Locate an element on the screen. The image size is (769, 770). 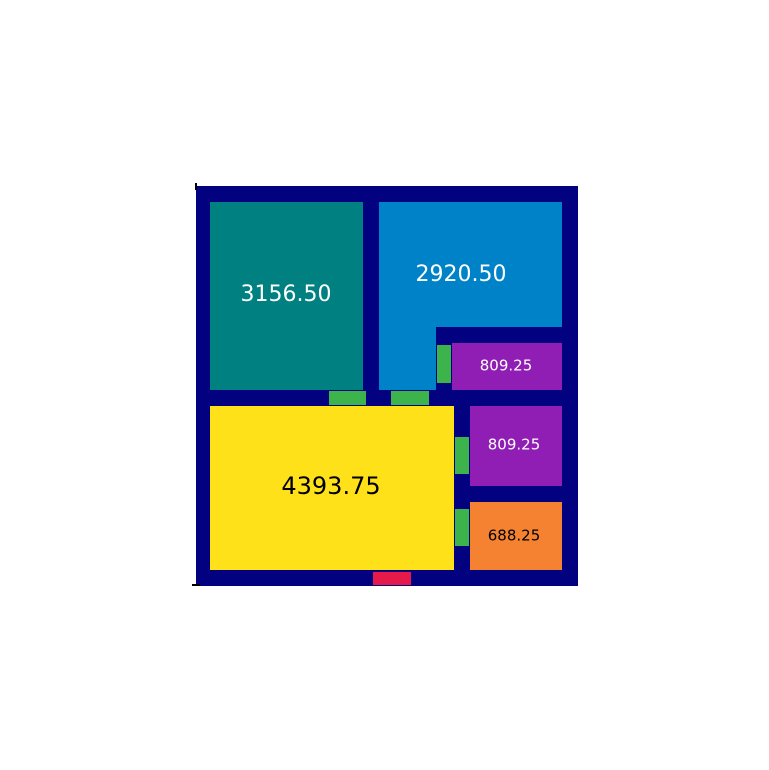
room-6-area-label: 688.25 is located at coordinates (514, 536).